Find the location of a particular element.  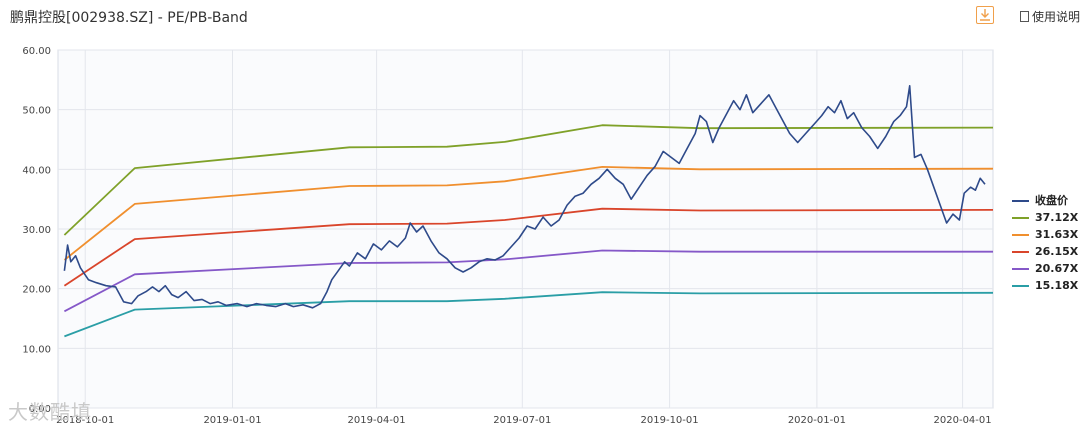

y-tick-label: 0.00 is located at coordinates (40, 409).